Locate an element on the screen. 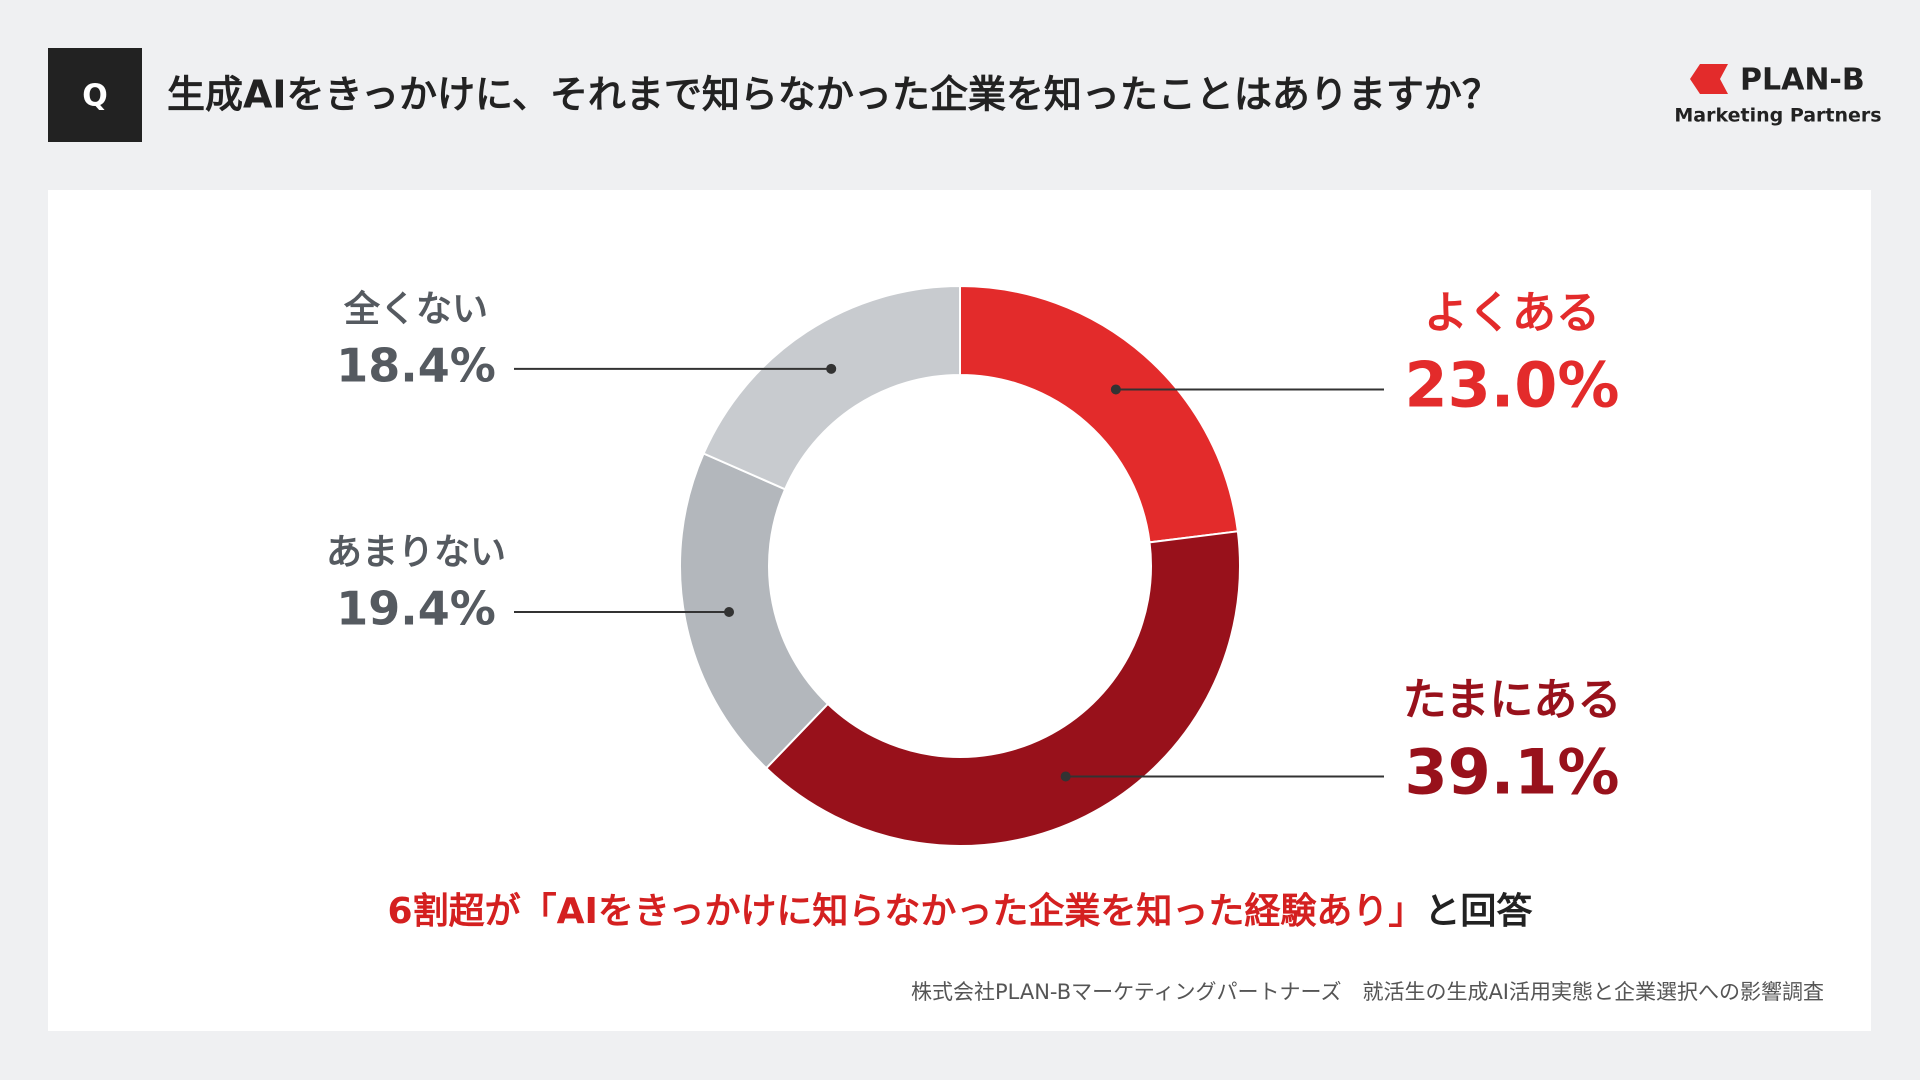 Image resolution: width=1920 pixels, height=1080 pixels. q-badge is located at coordinates (95, 95).